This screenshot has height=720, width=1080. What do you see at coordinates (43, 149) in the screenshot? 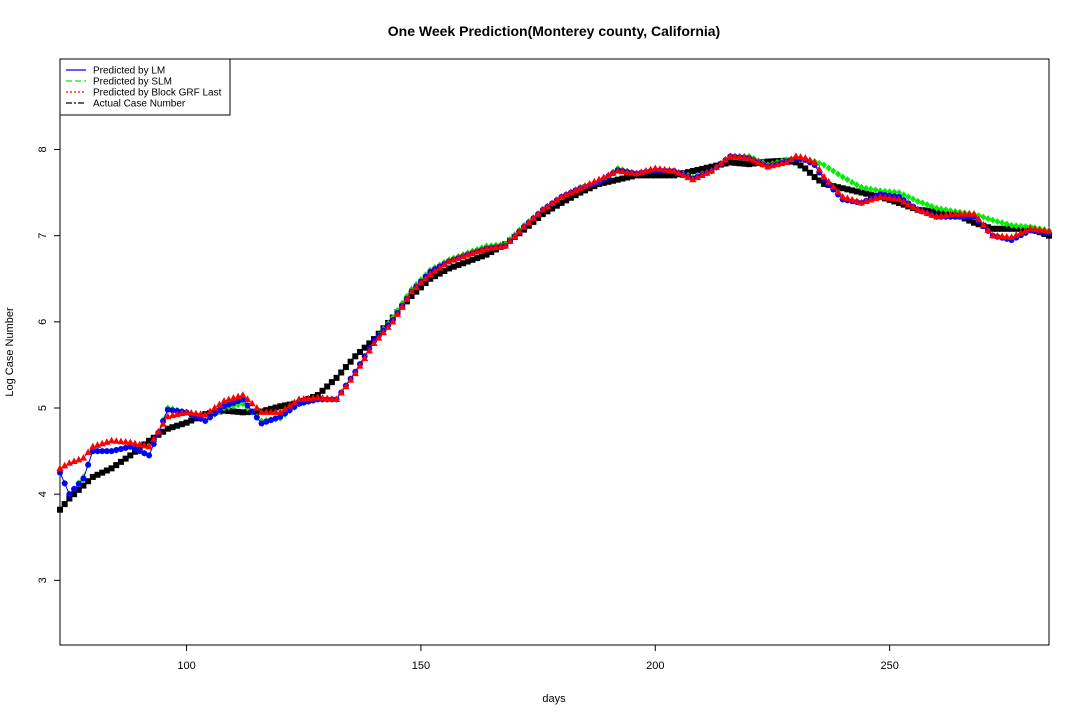
I see `y-tick-label: 8` at bounding box center [43, 149].